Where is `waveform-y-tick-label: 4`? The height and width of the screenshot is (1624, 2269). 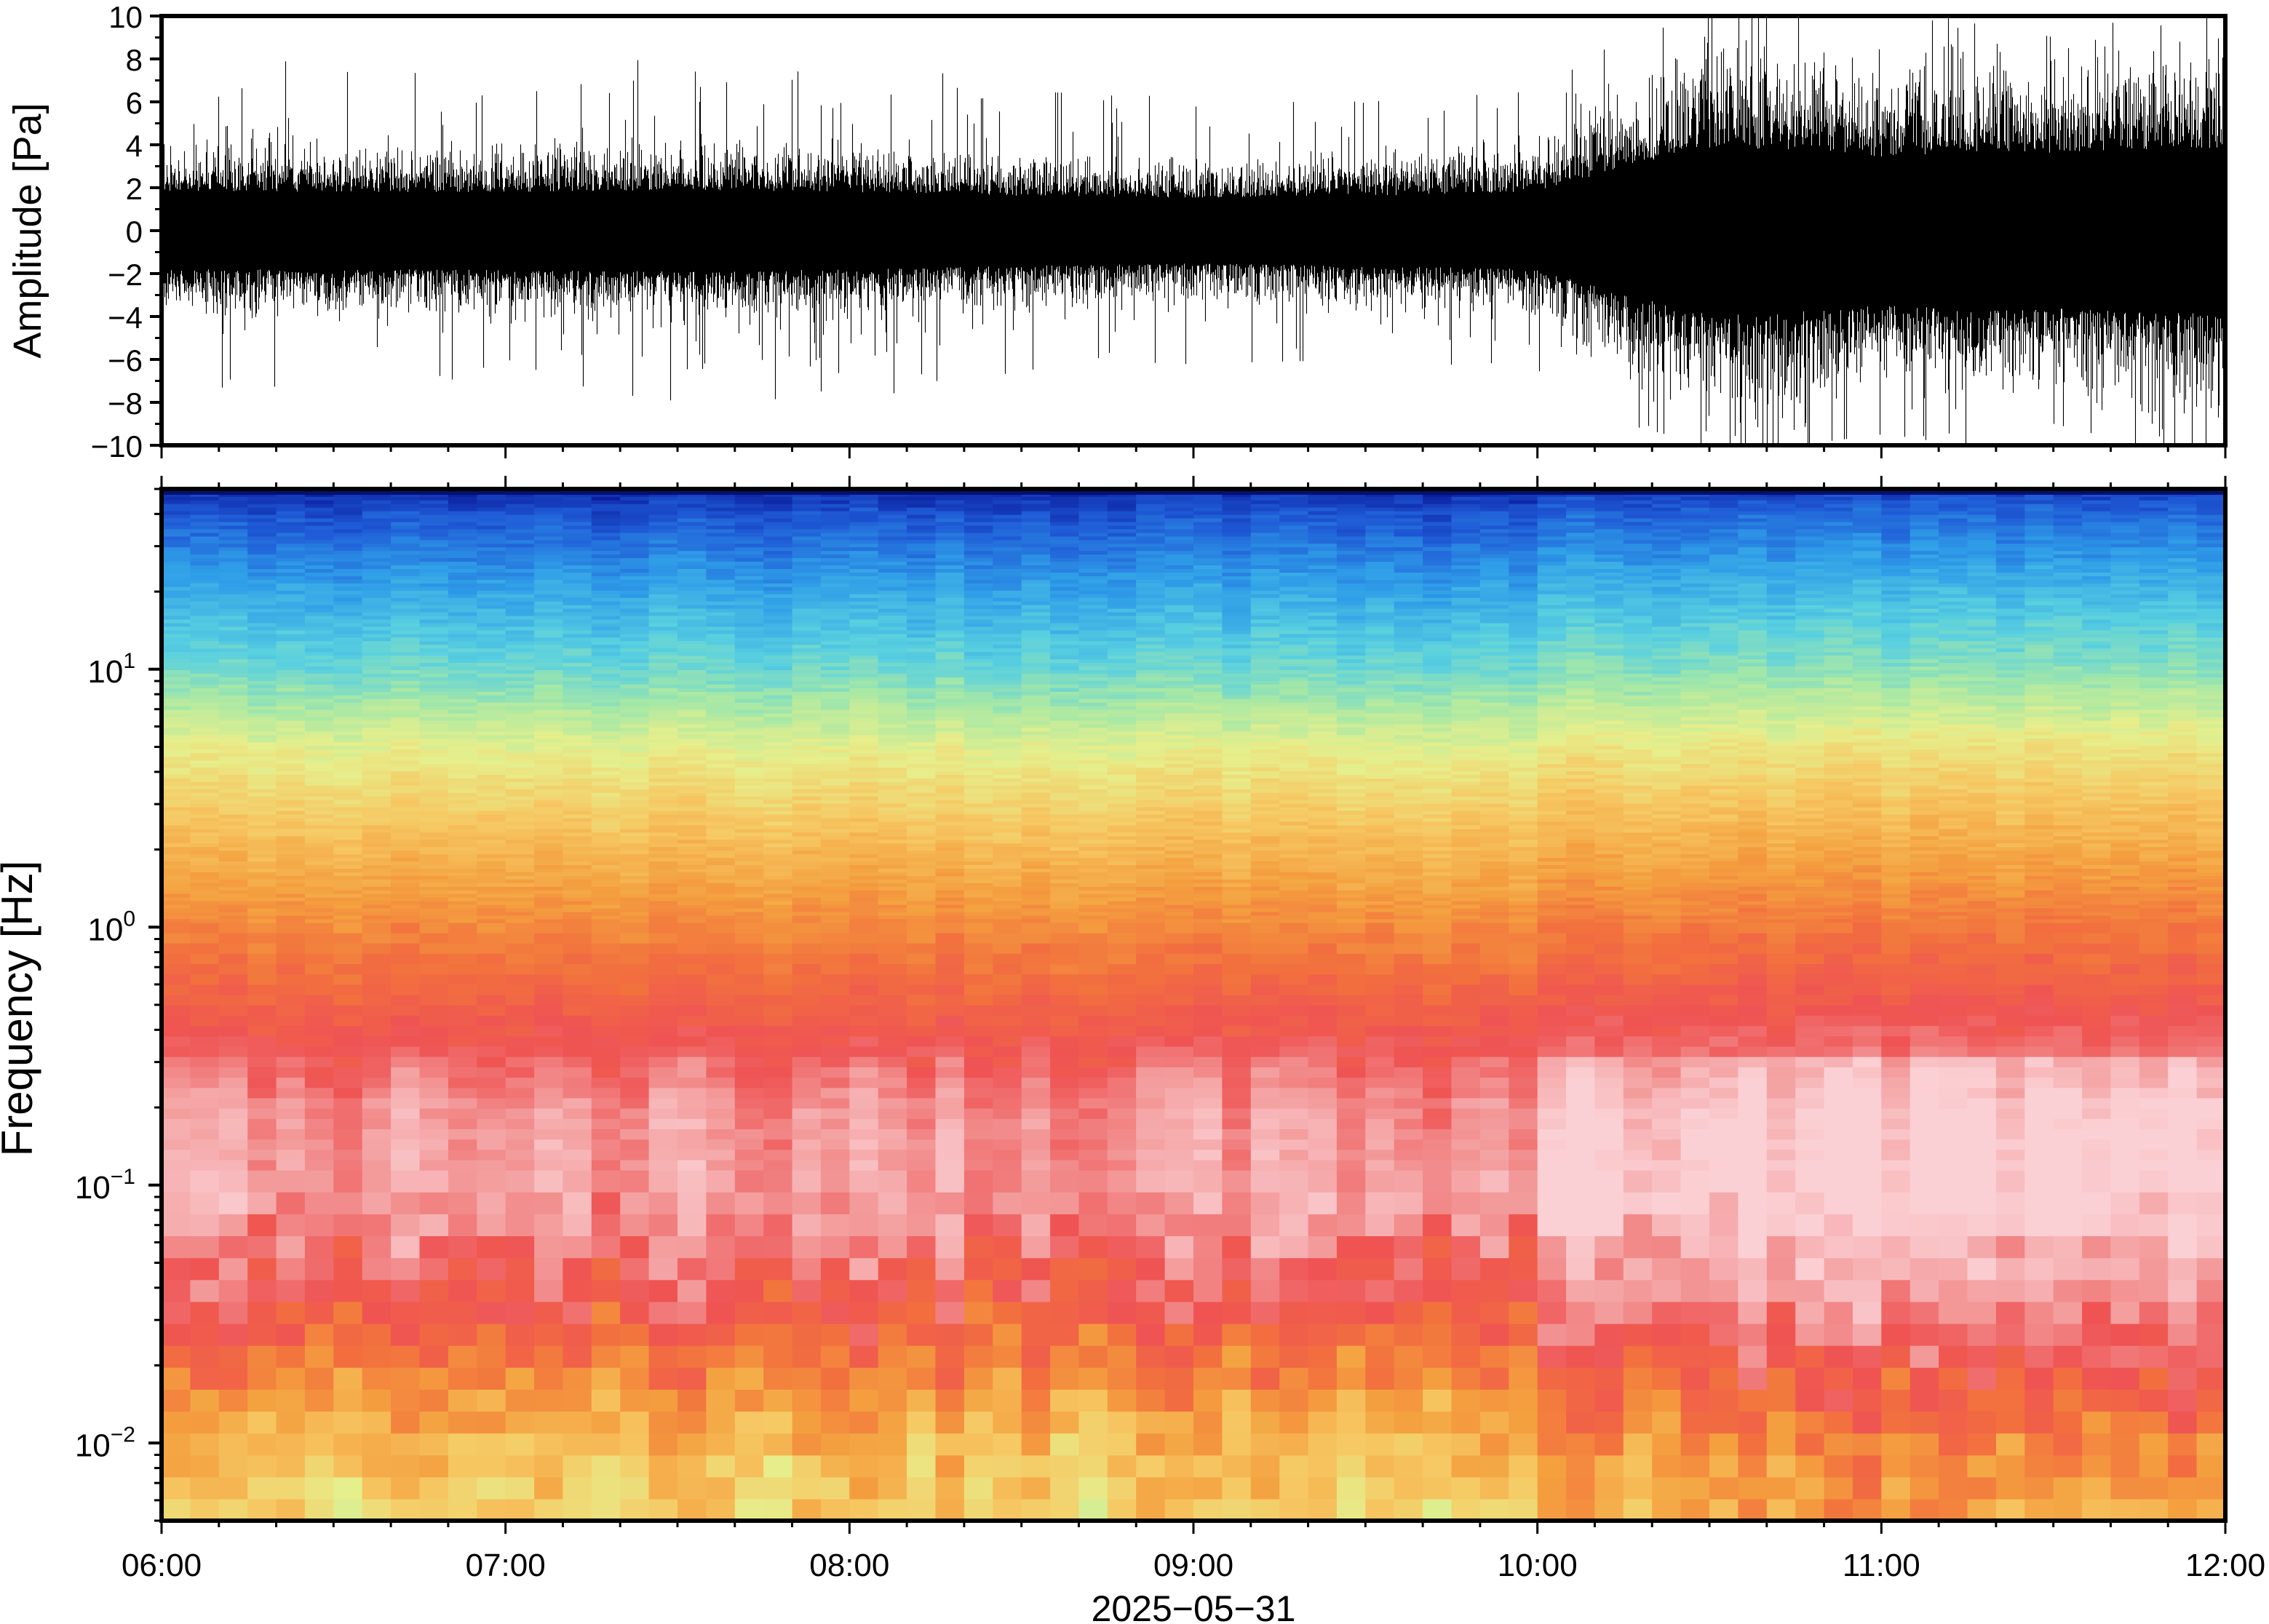
waveform-y-tick-label: 4 is located at coordinates (134, 146).